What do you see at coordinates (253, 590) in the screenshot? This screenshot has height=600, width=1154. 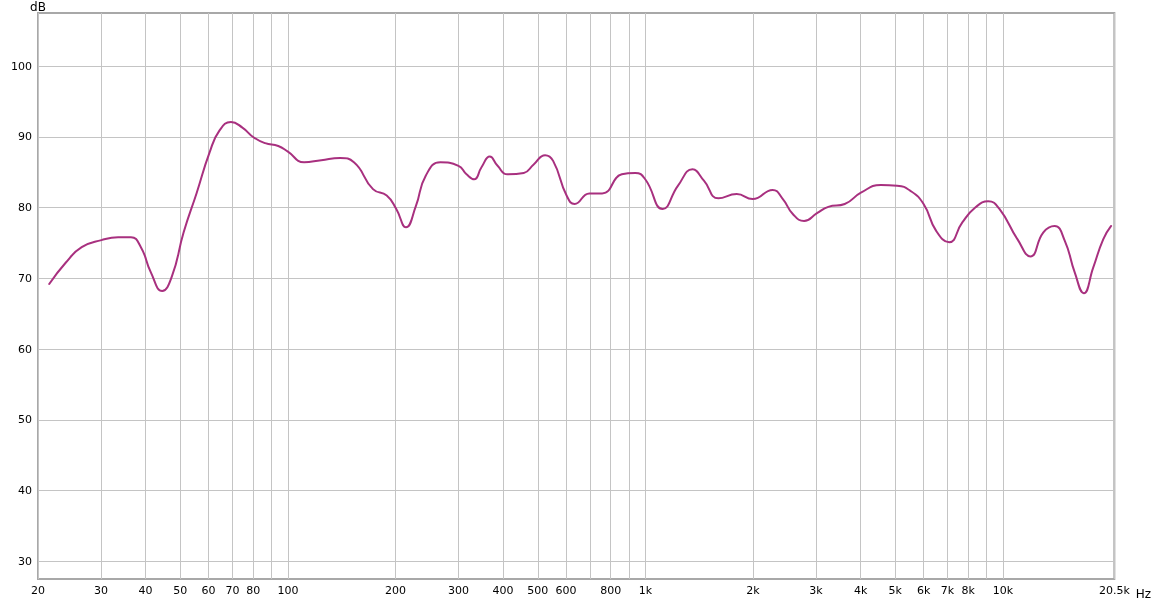 I see `x-tick-label: 80` at bounding box center [253, 590].